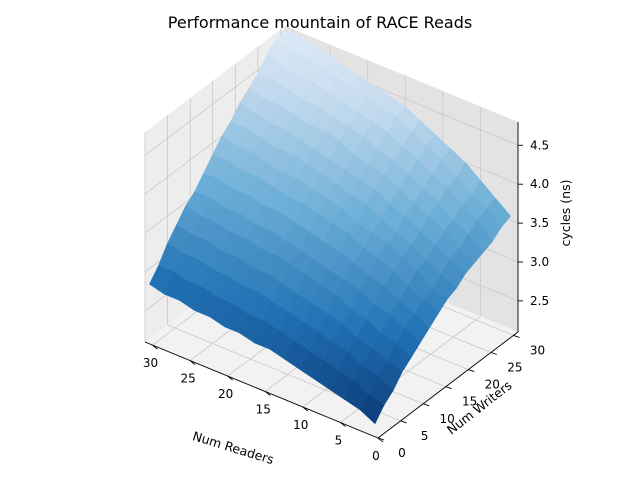 Image resolution: width=640 pixels, height=480 pixels. I want to click on y-tick-label: 0, so click(402, 453).